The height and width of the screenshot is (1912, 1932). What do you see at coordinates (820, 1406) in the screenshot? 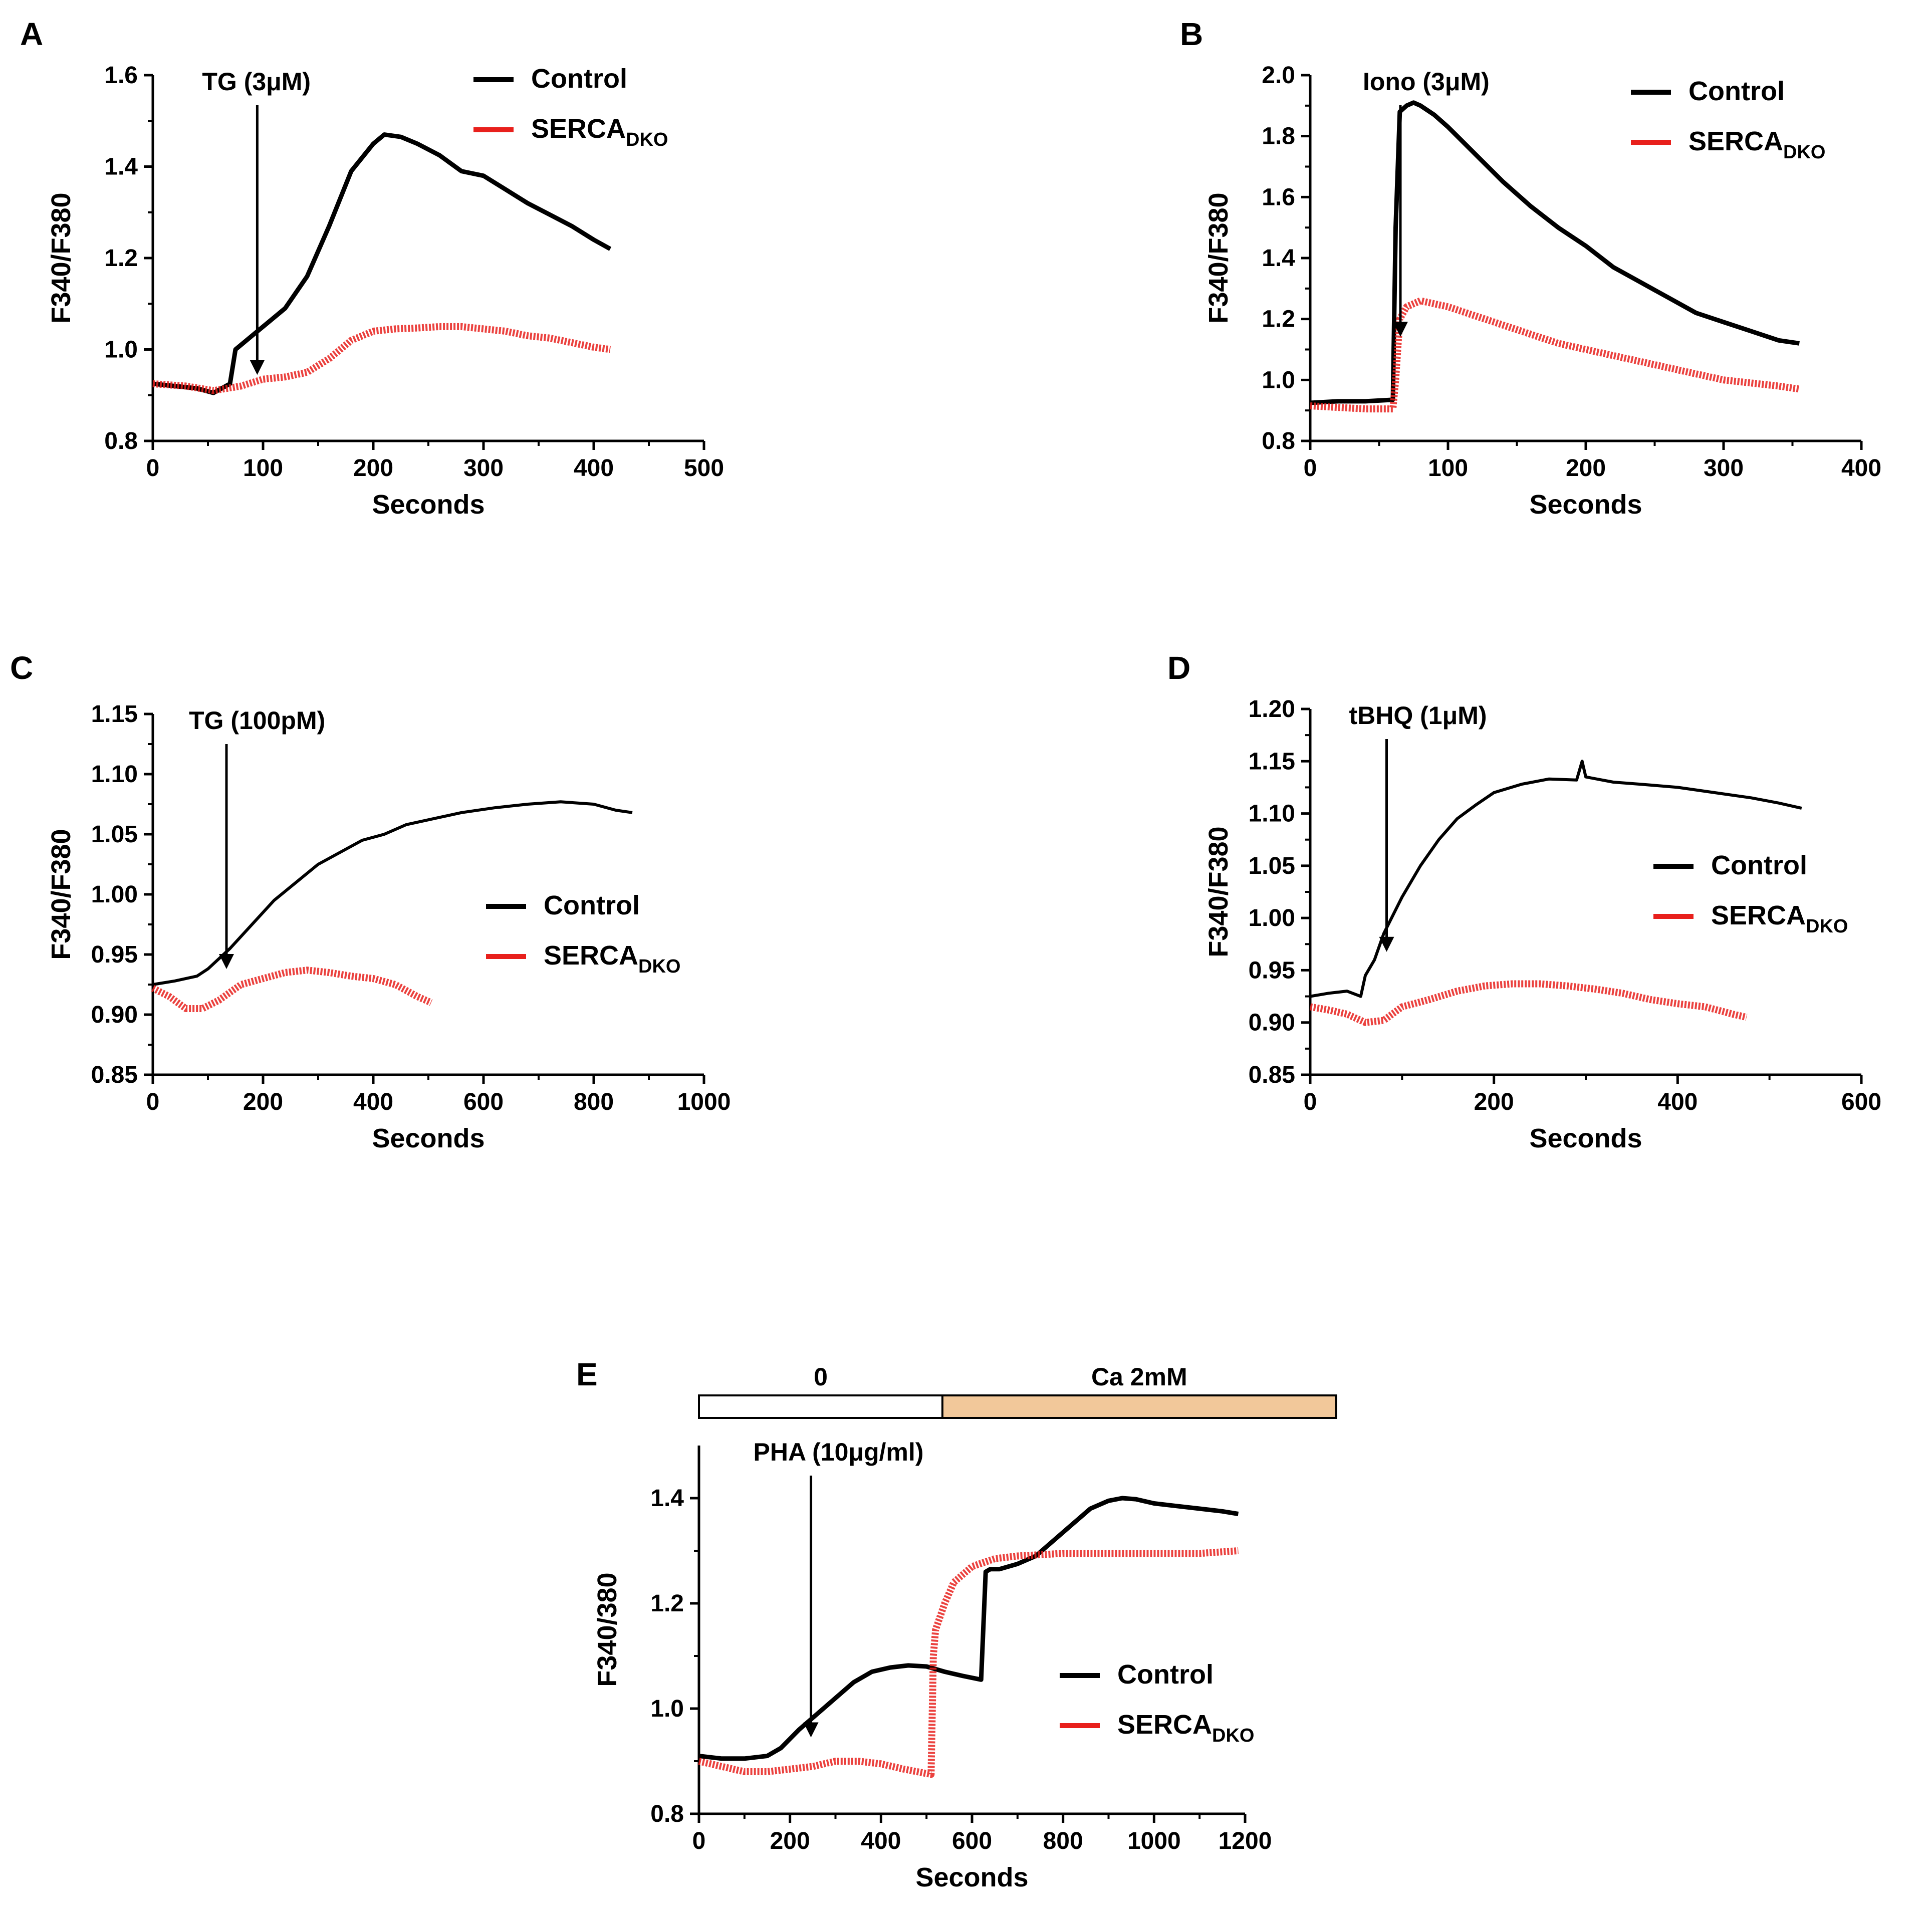
I see `bar-segment-zero-calcium` at bounding box center [820, 1406].